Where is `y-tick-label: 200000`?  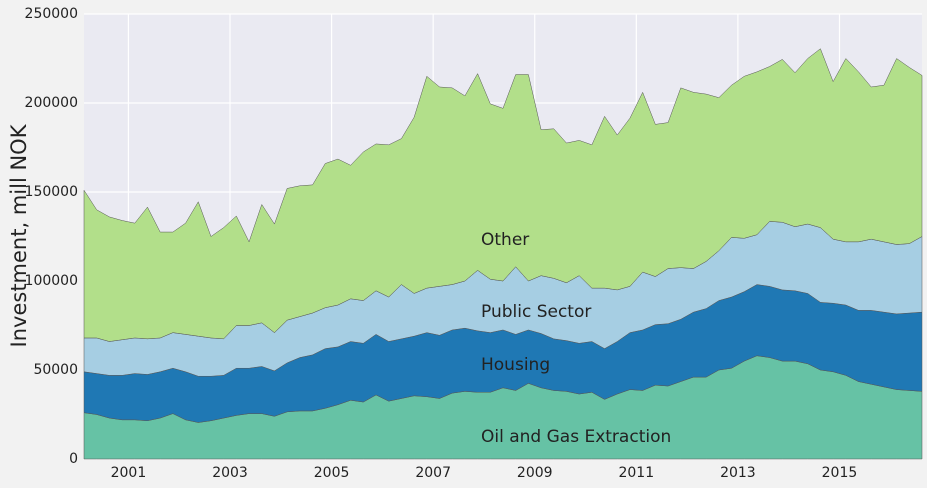 y-tick-label: 200000 is located at coordinates (51, 103).